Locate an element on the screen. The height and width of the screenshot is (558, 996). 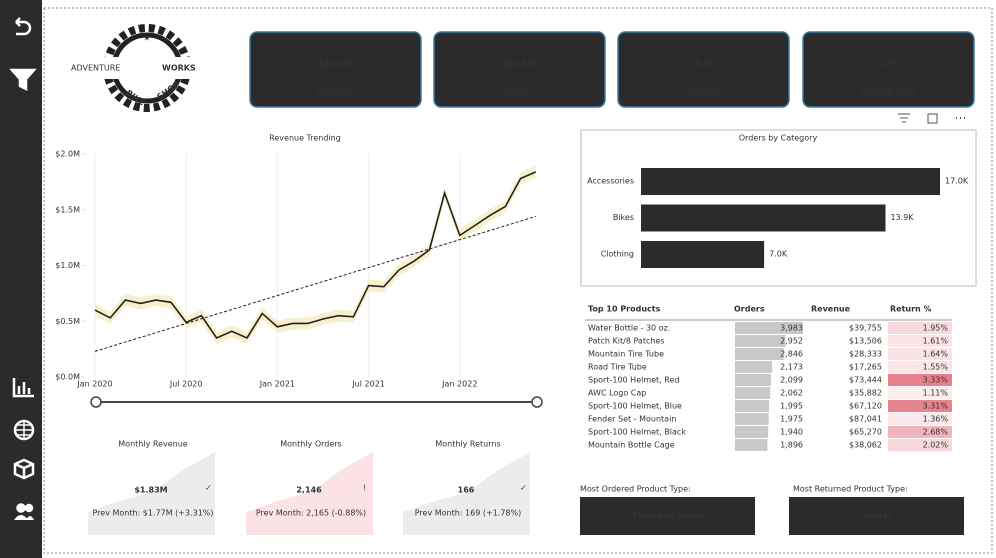
product-type-value: Shorts is located at coordinates (877, 516).